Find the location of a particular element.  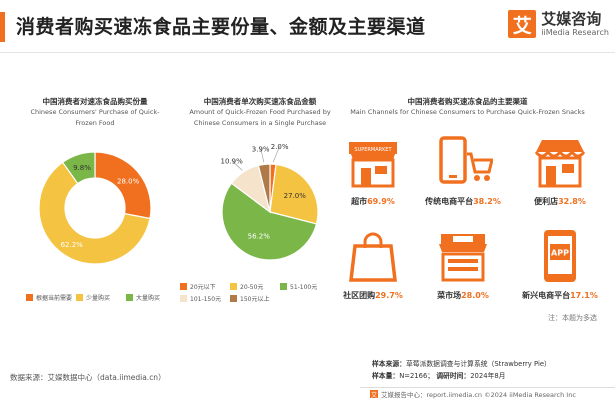

survey-time-label: 调研时间： is located at coordinates (453, 376).